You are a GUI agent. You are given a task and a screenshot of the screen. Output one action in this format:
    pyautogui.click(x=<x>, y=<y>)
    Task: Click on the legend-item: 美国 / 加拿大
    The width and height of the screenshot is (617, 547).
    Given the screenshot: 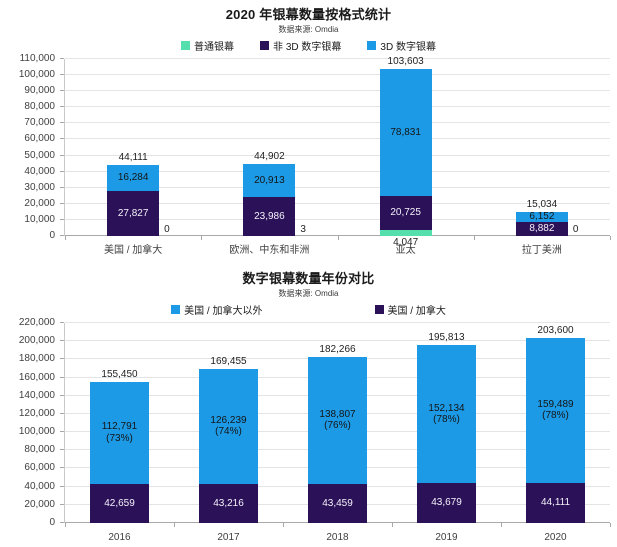 What is the action you would take?
    pyautogui.click(x=410, y=309)
    